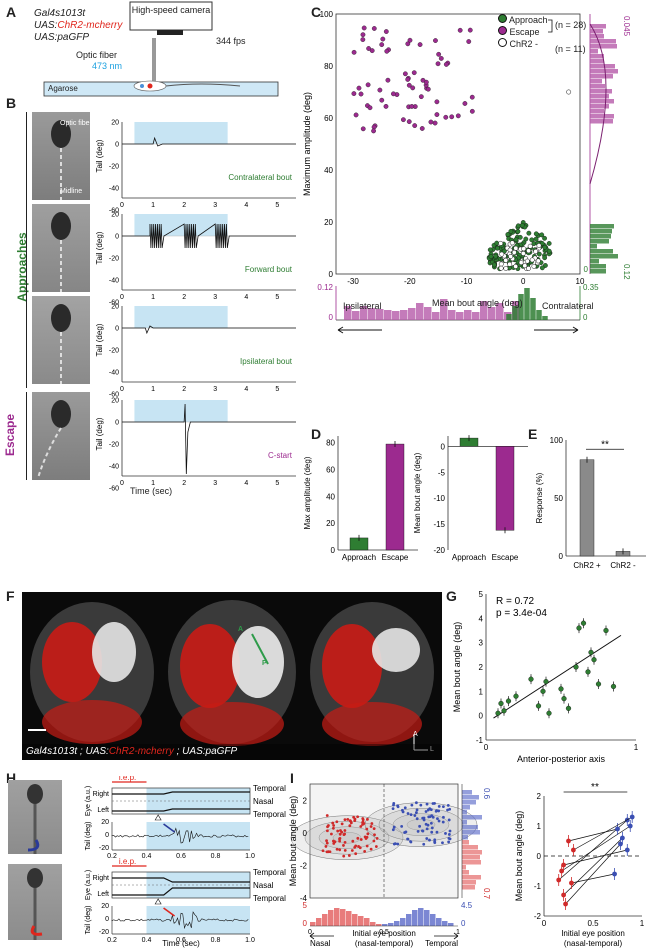 Image resolution: width=655 pixels, height=948 pixels. I want to click on c-ytick: 60, so click(328, 118).